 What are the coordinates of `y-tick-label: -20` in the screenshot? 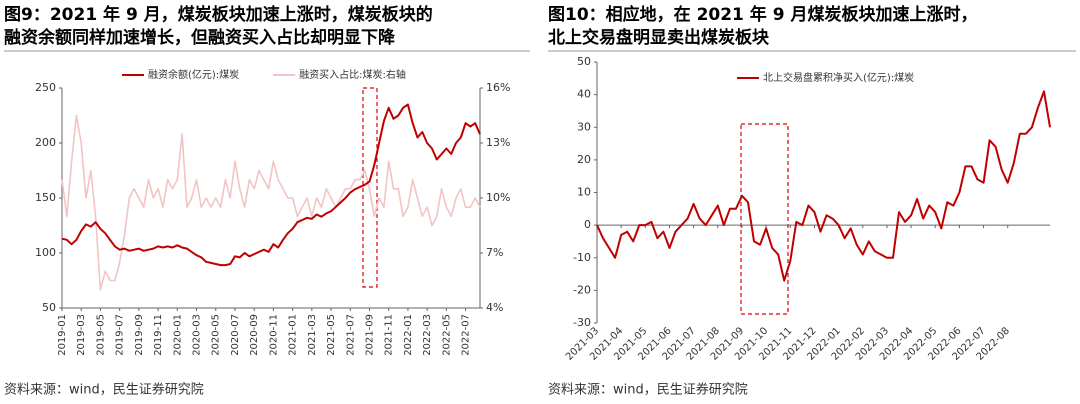 It's located at (582, 289).